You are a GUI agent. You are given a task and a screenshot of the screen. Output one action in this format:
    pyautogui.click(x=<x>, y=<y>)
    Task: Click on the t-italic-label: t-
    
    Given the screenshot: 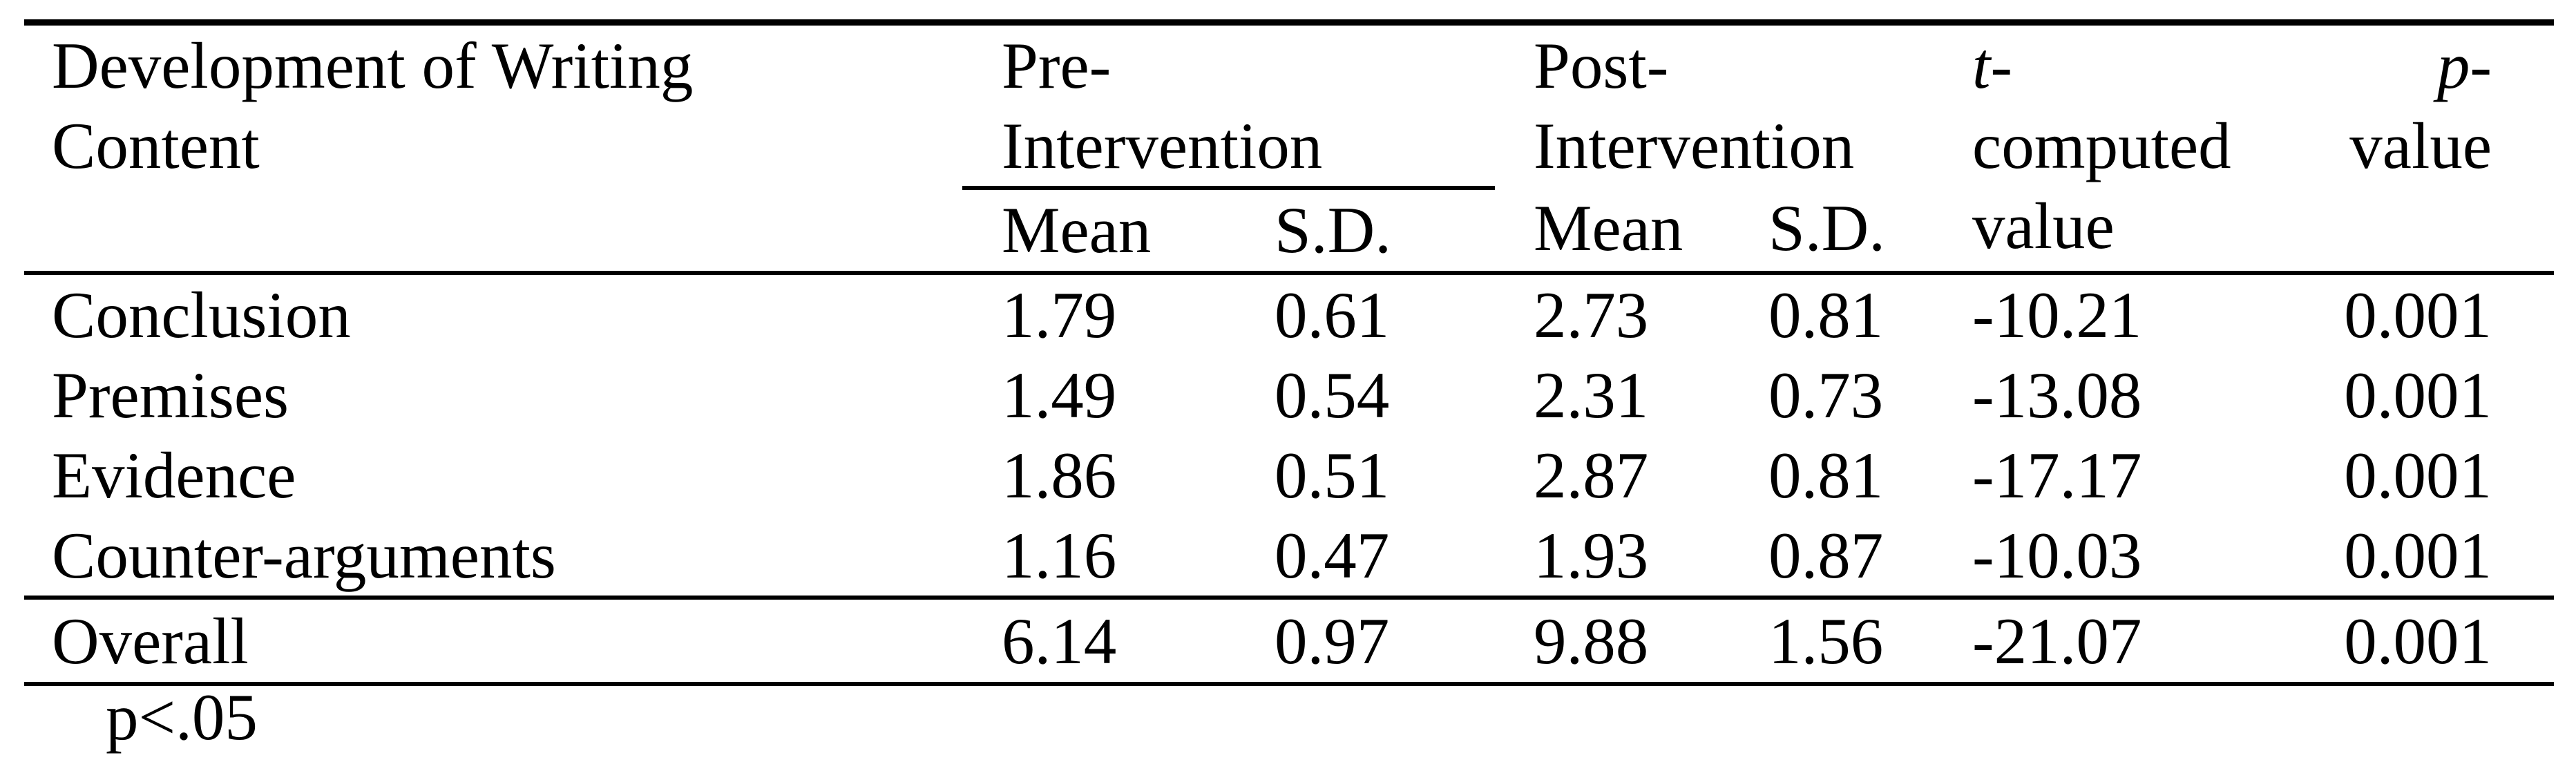 What is the action you would take?
    pyautogui.click(x=1993, y=65)
    